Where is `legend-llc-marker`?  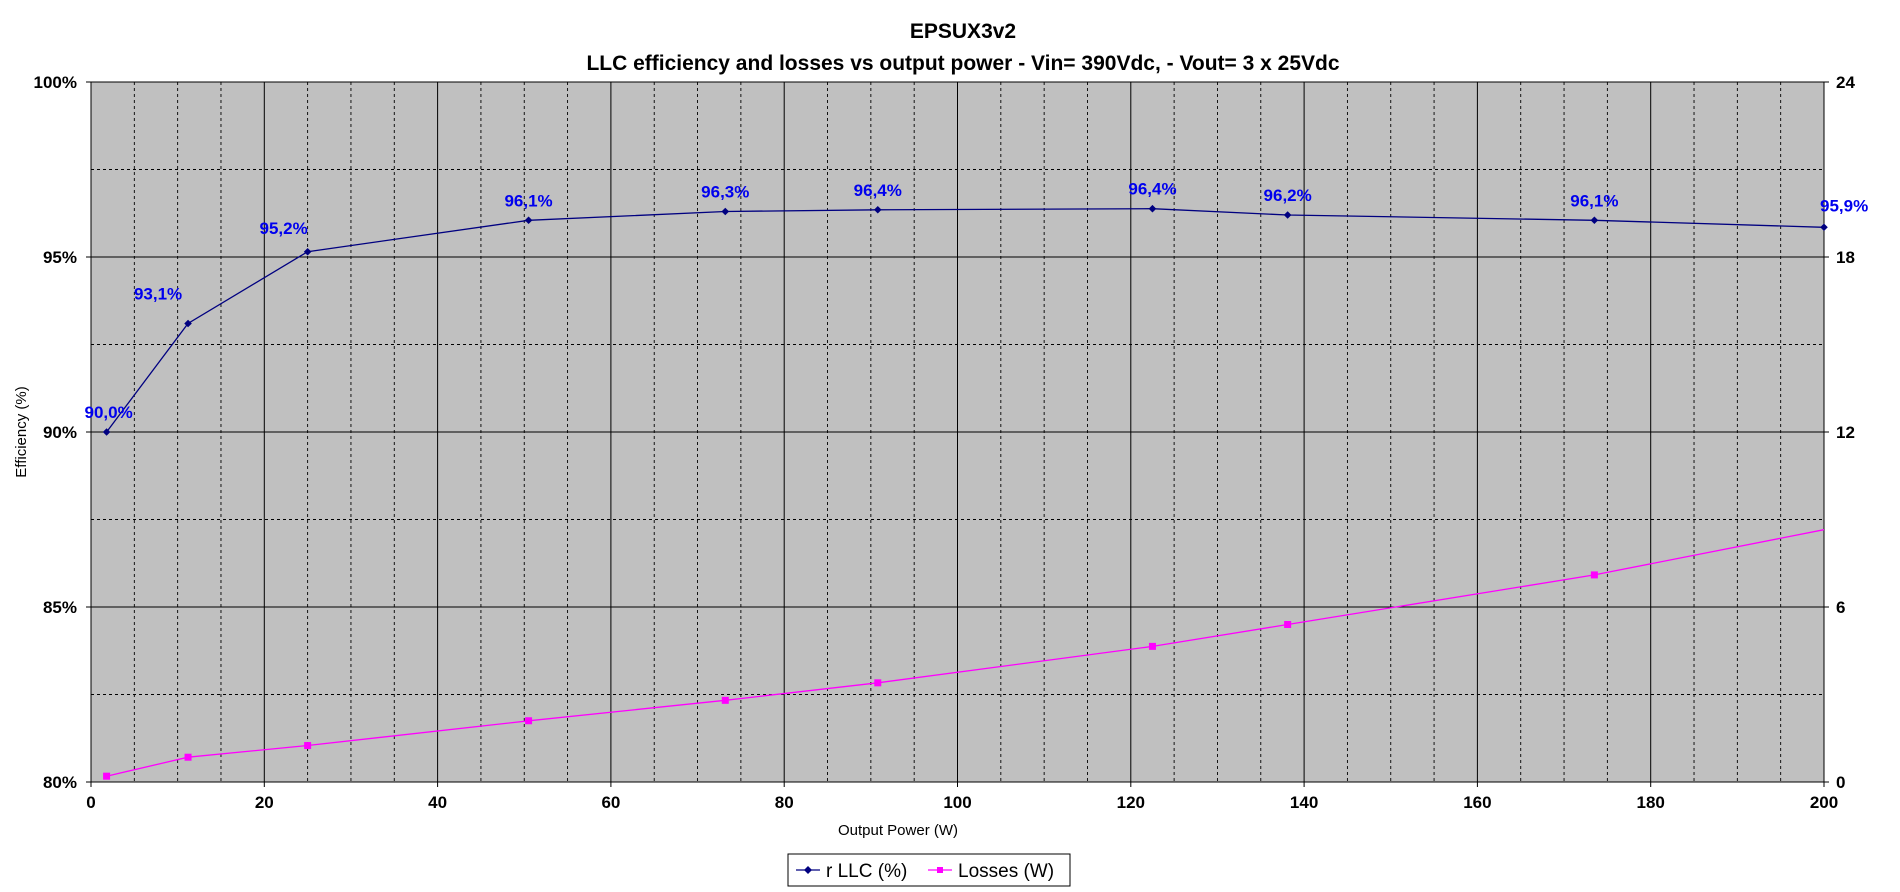
legend-llc-marker is located at coordinates (808, 870).